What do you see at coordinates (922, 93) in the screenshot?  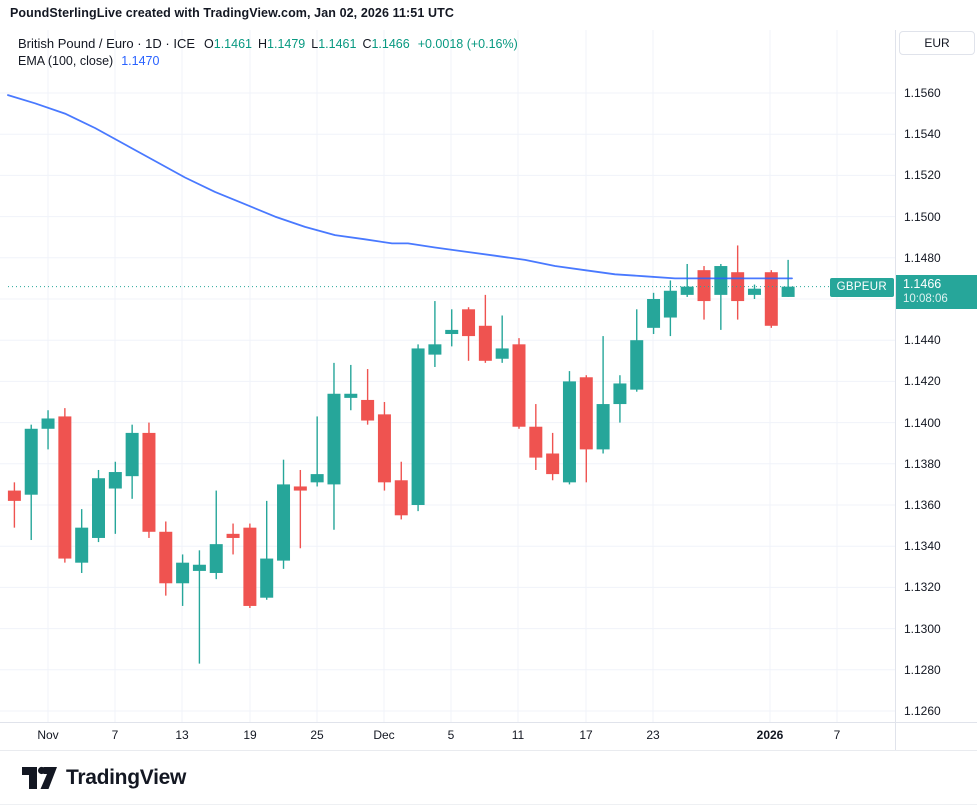 I see `price-axis-label: 1.1560` at bounding box center [922, 93].